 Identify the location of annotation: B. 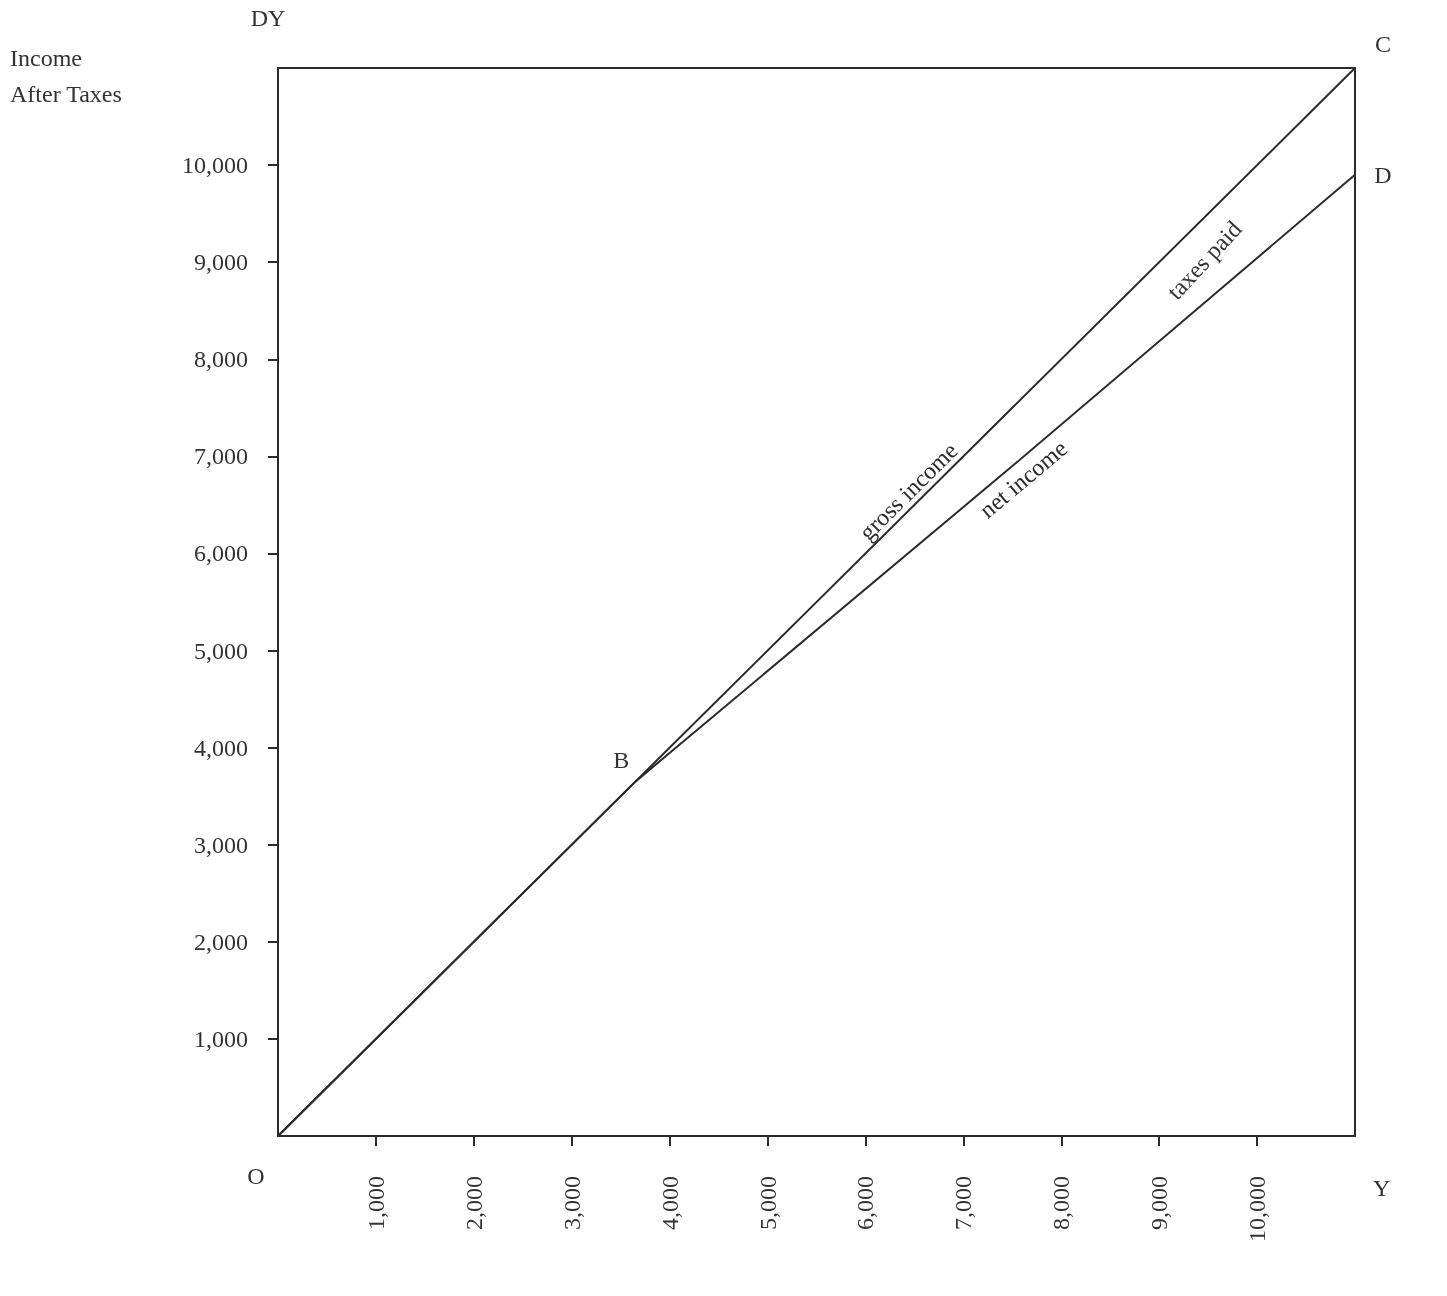
(621, 759).